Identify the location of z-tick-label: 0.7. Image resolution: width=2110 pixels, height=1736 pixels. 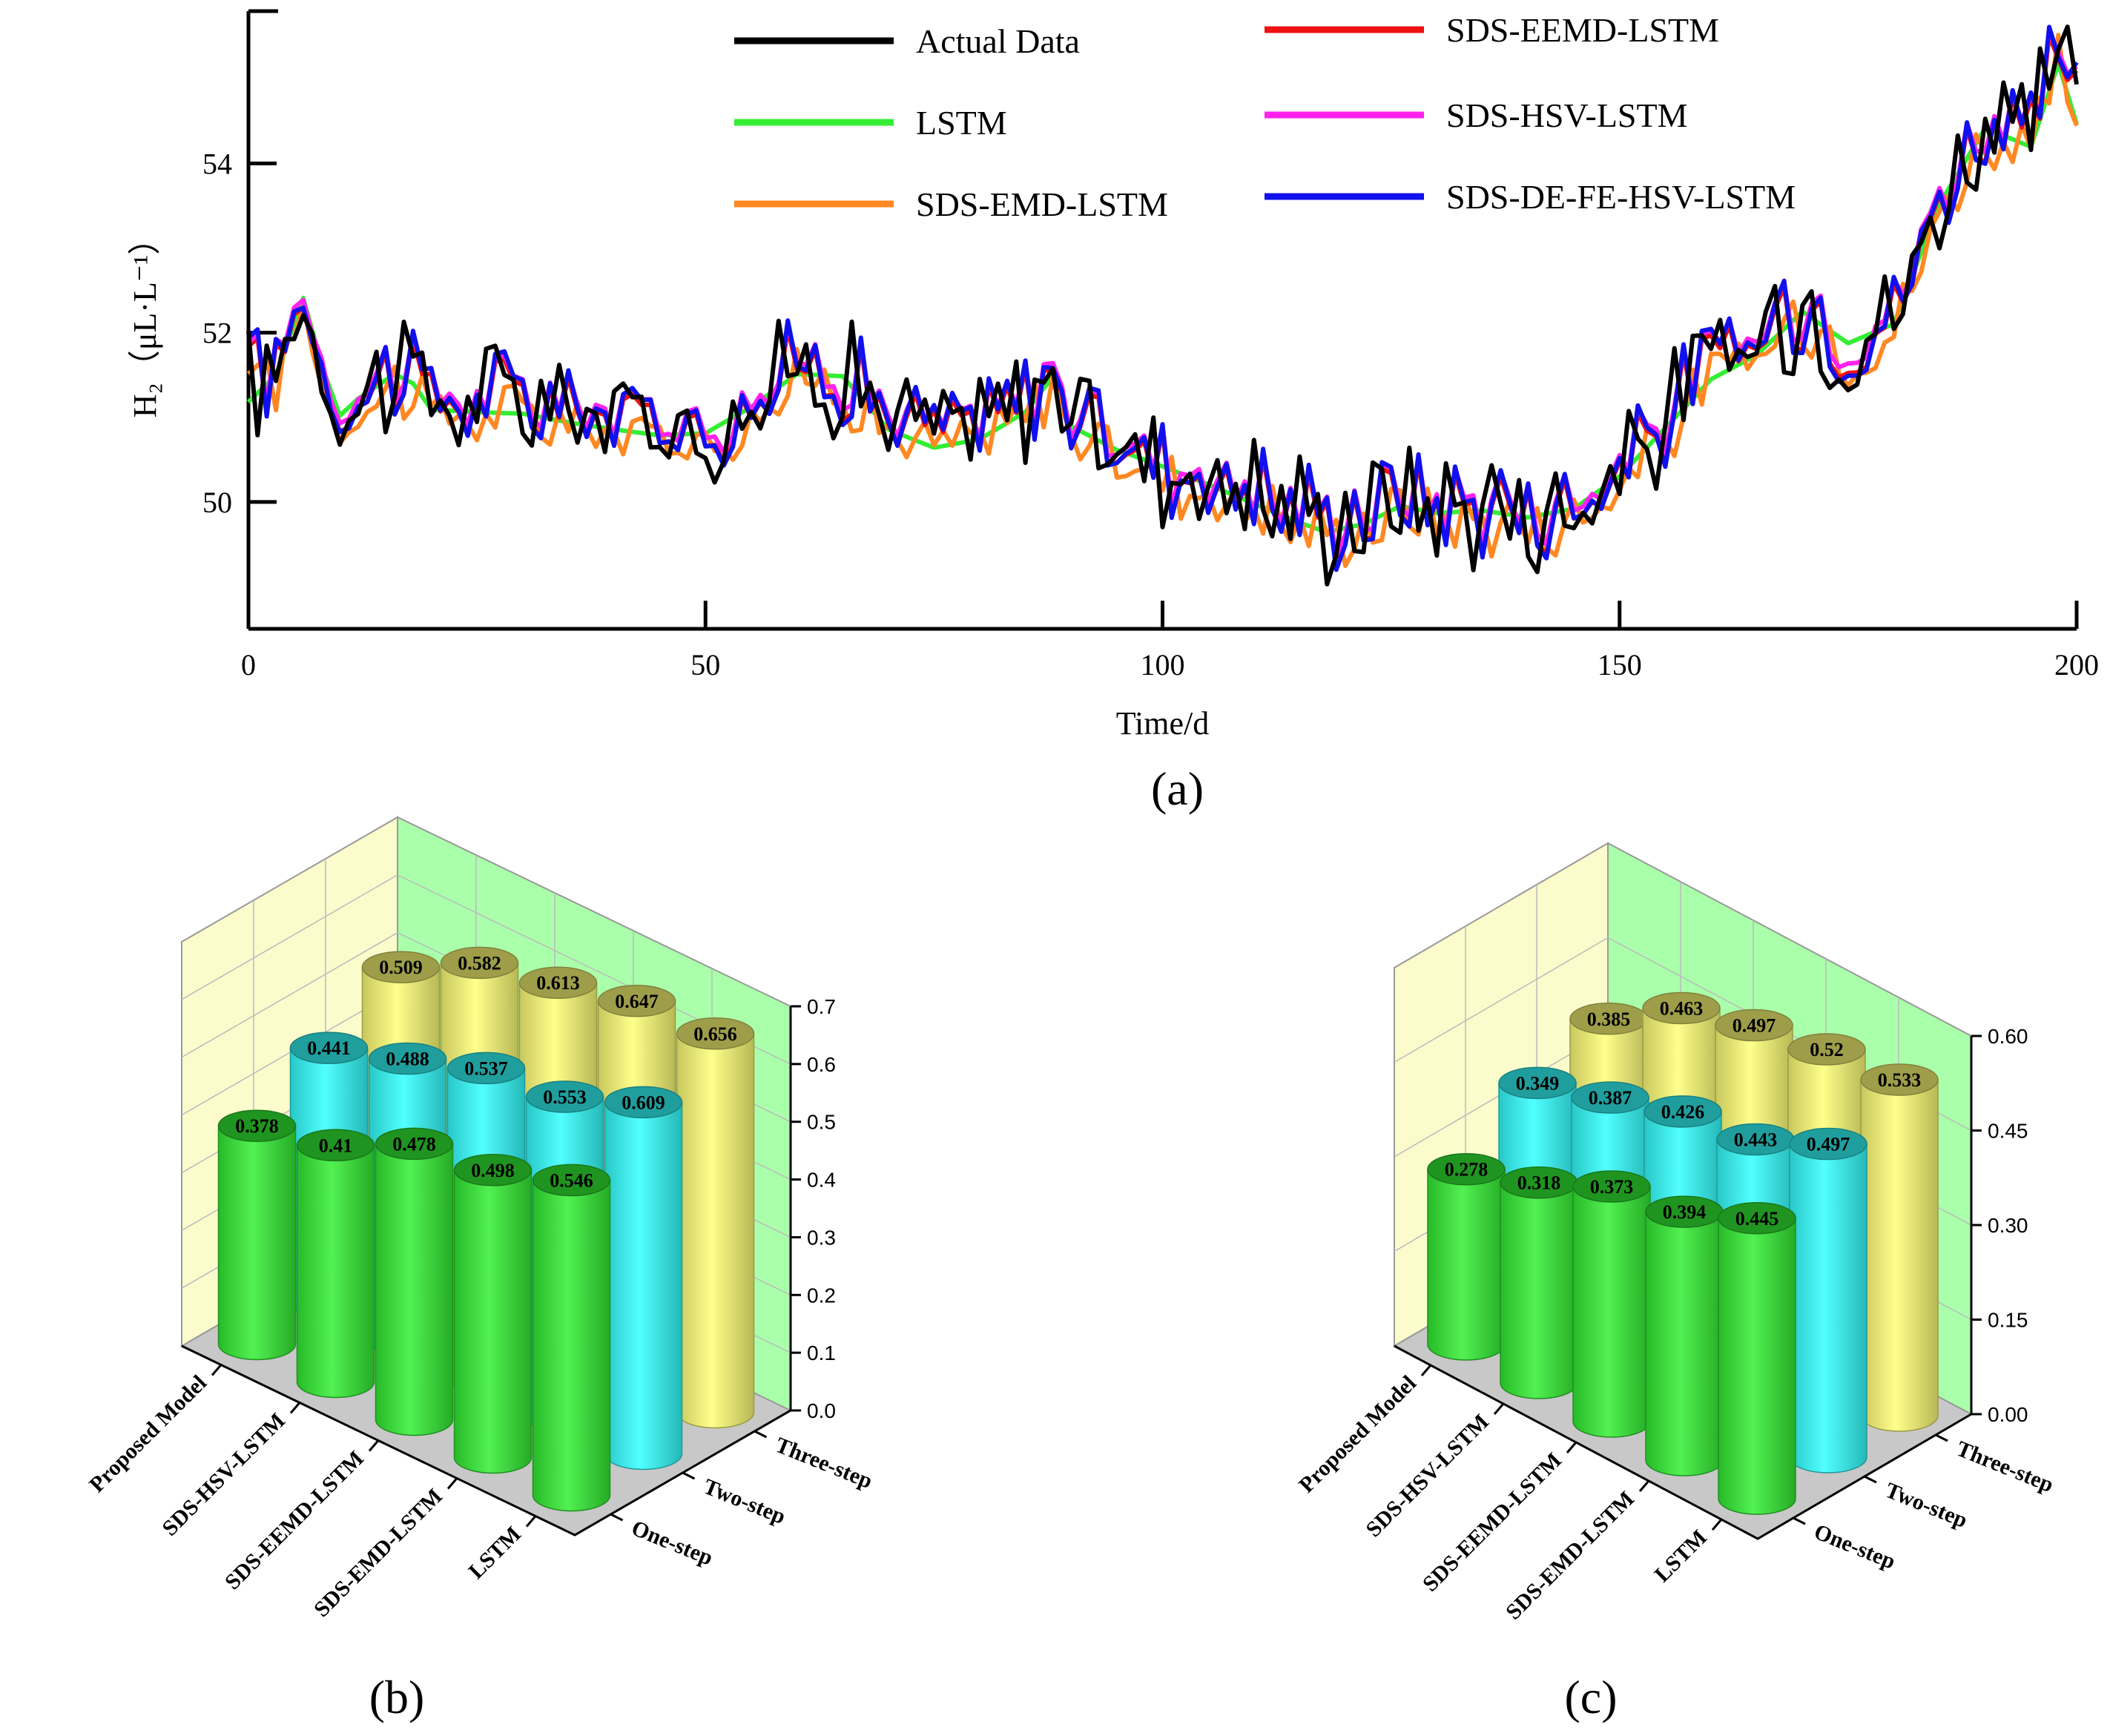
(821, 1007).